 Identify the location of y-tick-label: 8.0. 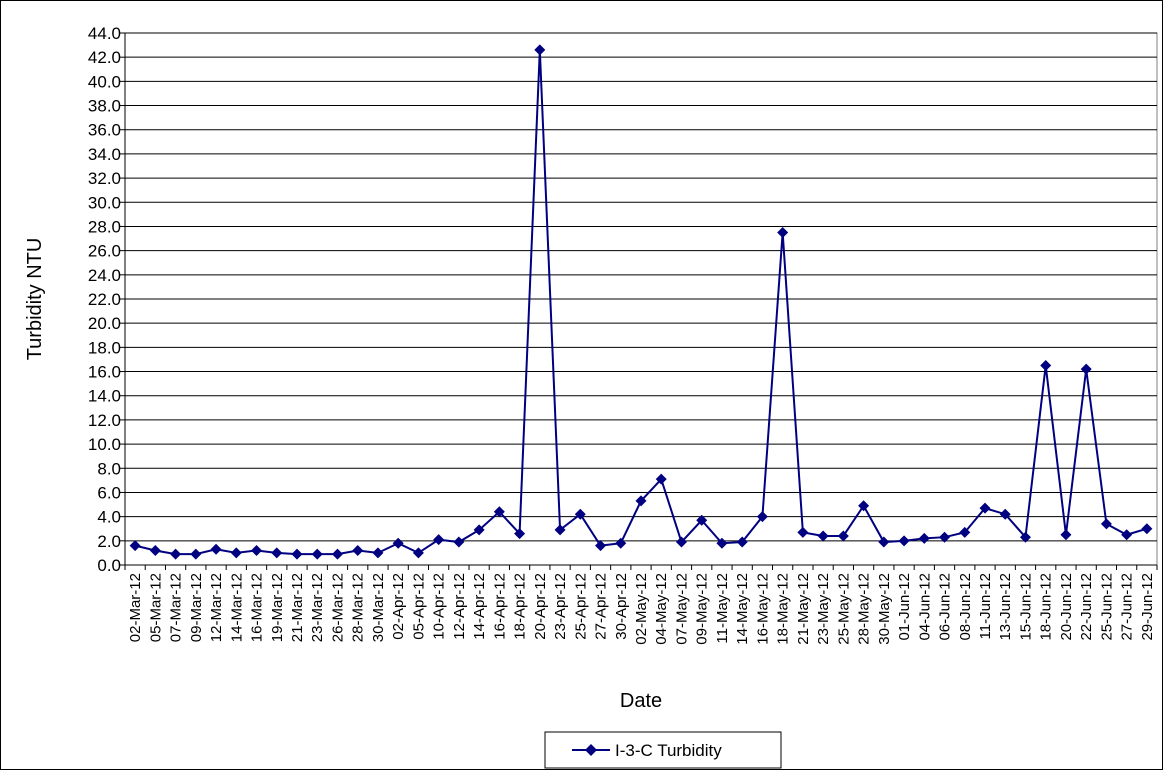
(109, 468).